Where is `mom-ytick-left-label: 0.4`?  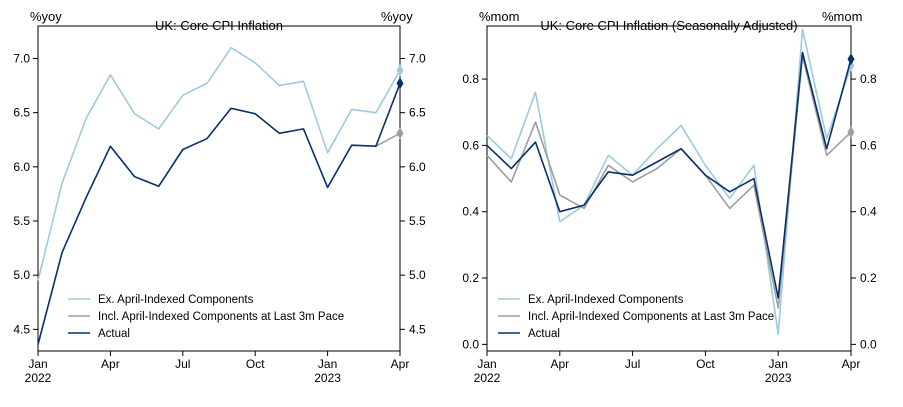
mom-ytick-left-label: 0.4 is located at coordinates (470, 212).